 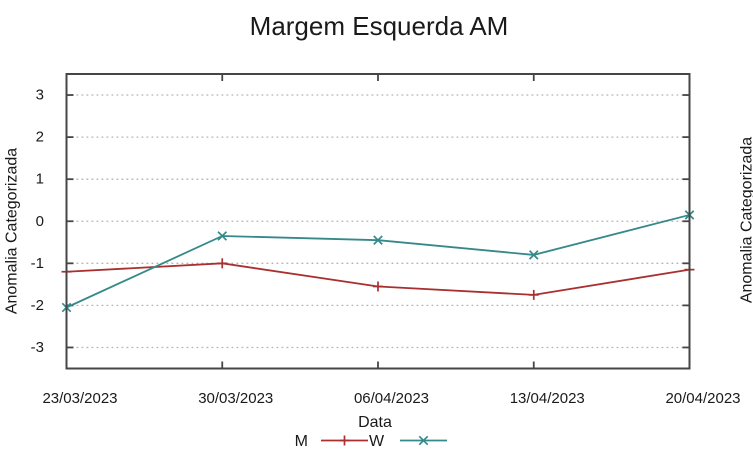 I want to click on x-axis-label: Data, so click(x=375, y=422).